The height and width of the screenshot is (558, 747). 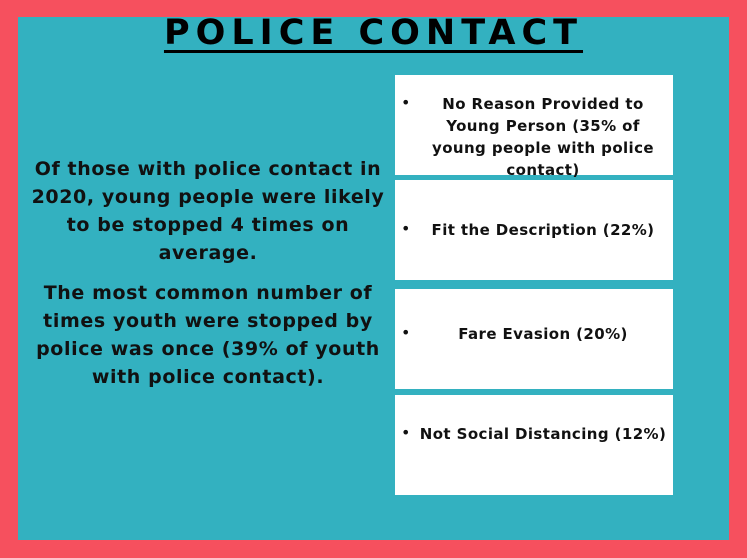 I want to click on reason-text: Fare Evasion (20%), so click(x=543, y=334).